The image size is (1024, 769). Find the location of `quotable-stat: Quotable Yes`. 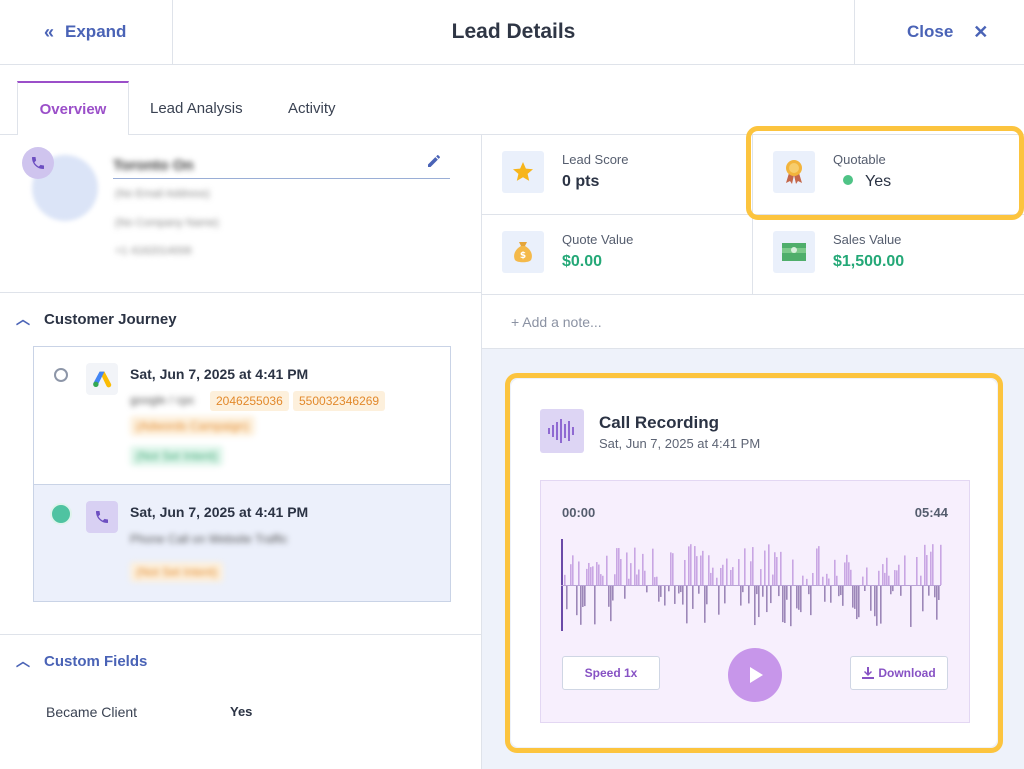

quotable-stat: Quotable Yes is located at coordinates (888, 175).